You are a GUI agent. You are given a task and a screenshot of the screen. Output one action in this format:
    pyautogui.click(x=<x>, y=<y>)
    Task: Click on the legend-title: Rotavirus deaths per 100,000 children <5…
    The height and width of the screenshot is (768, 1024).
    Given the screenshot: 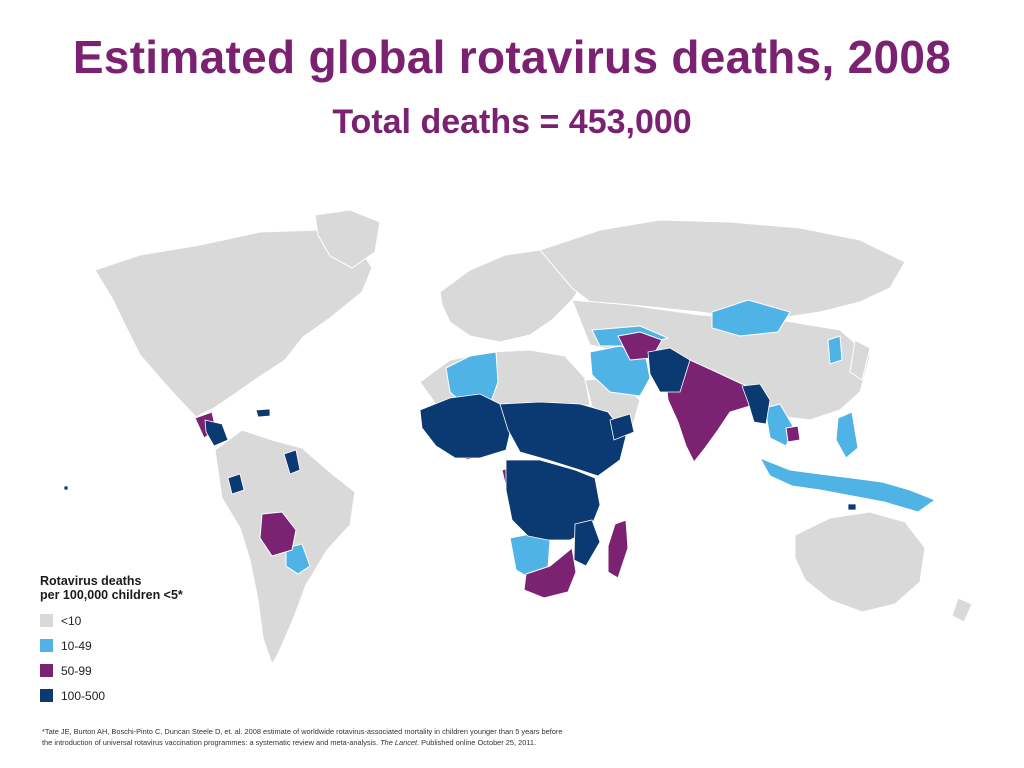 What is the action you would take?
    pyautogui.click(x=111, y=588)
    